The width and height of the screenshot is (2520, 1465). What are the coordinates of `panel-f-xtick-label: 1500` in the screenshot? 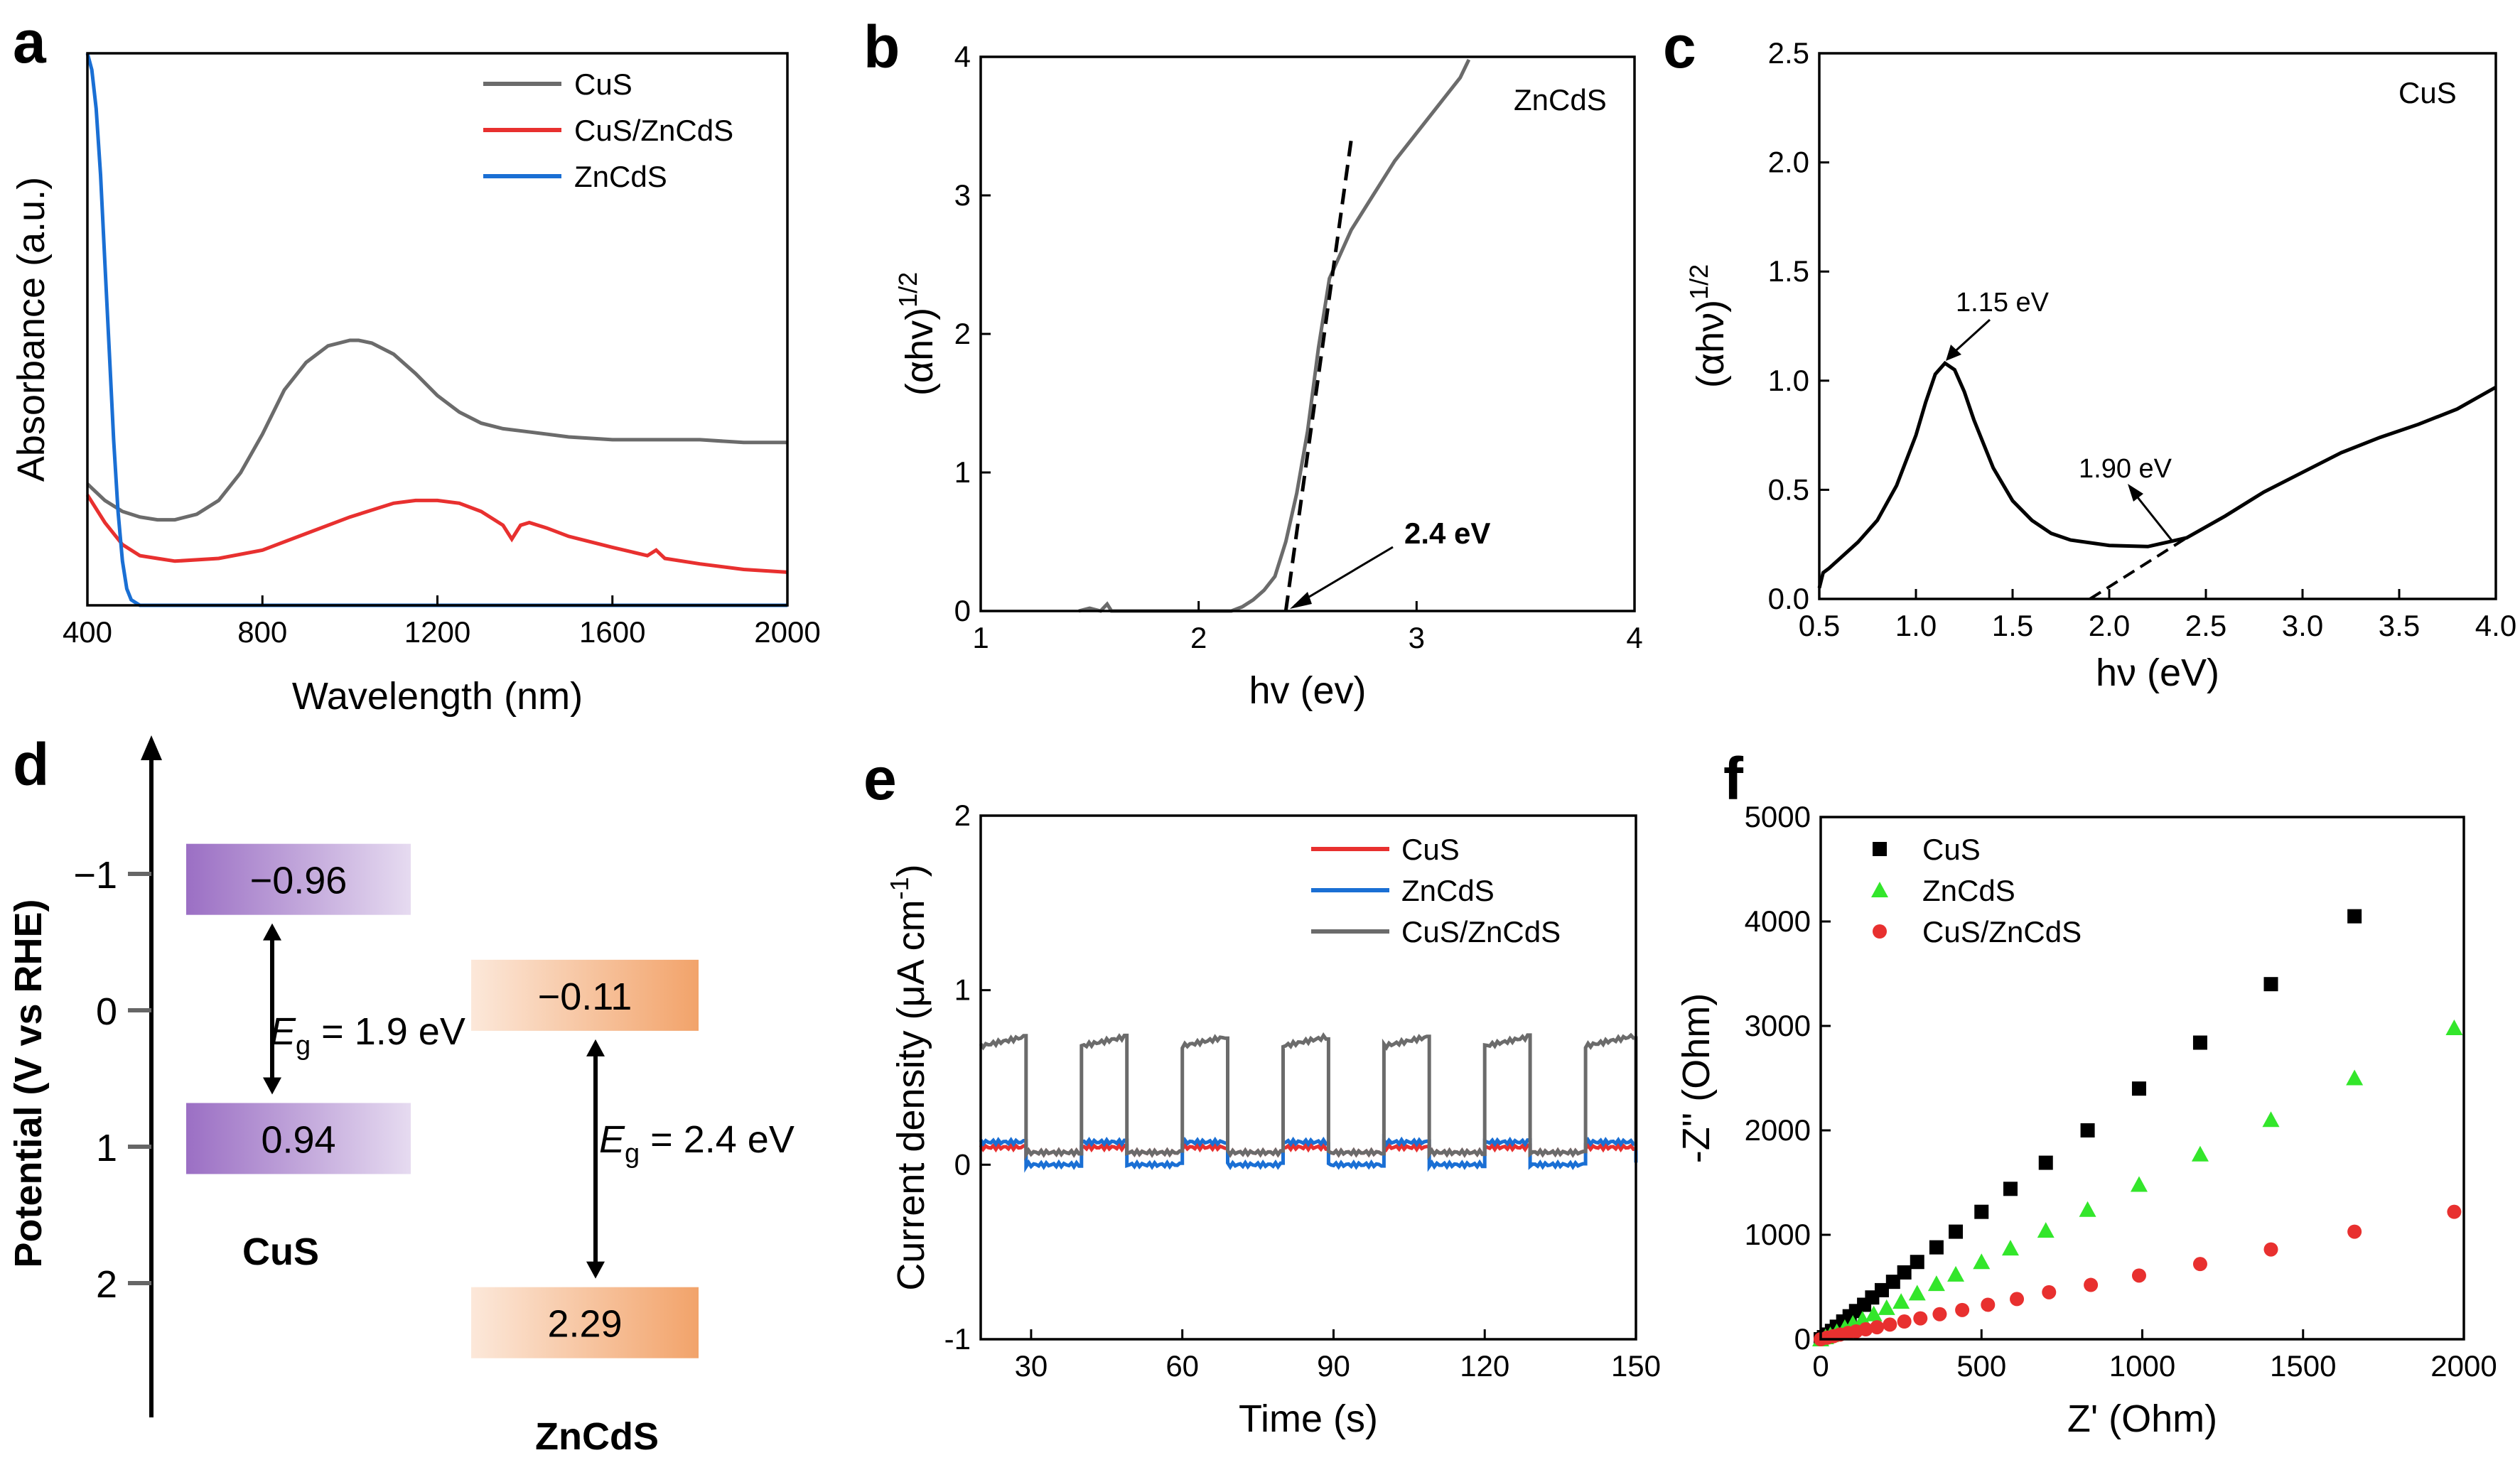 It's located at (2303, 1366).